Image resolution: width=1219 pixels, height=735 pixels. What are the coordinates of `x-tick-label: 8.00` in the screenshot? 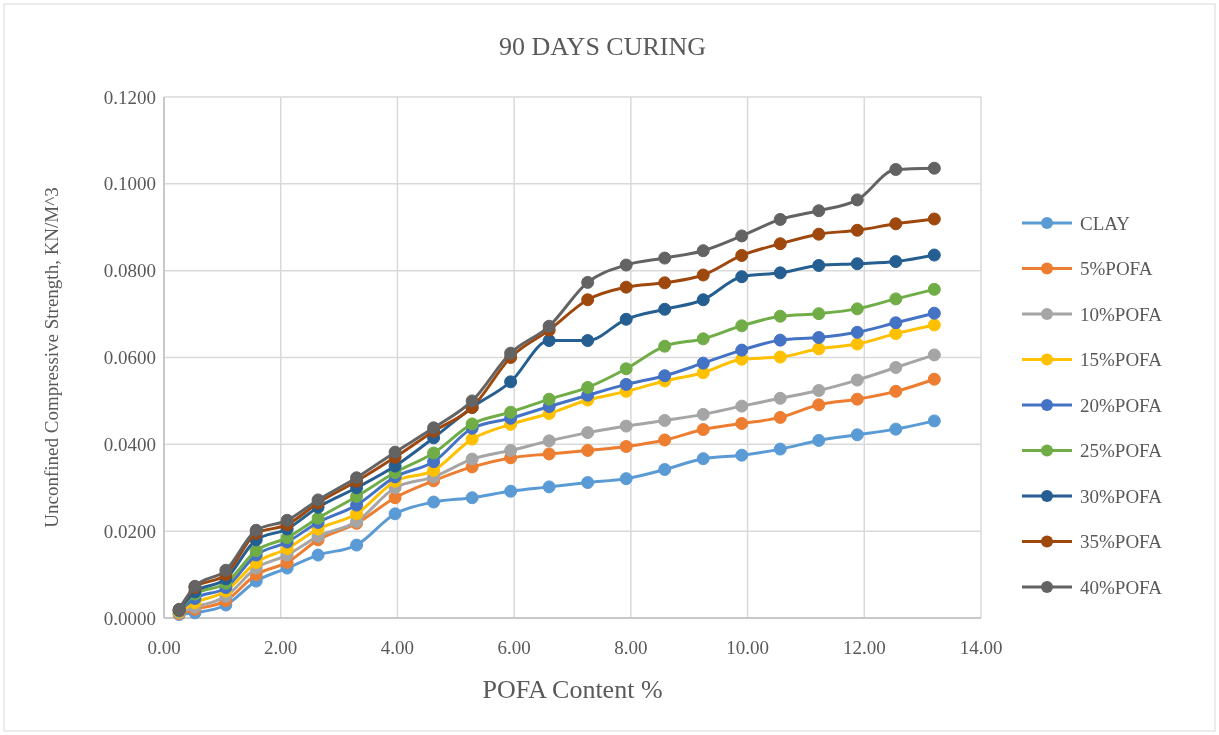 It's located at (631, 647).